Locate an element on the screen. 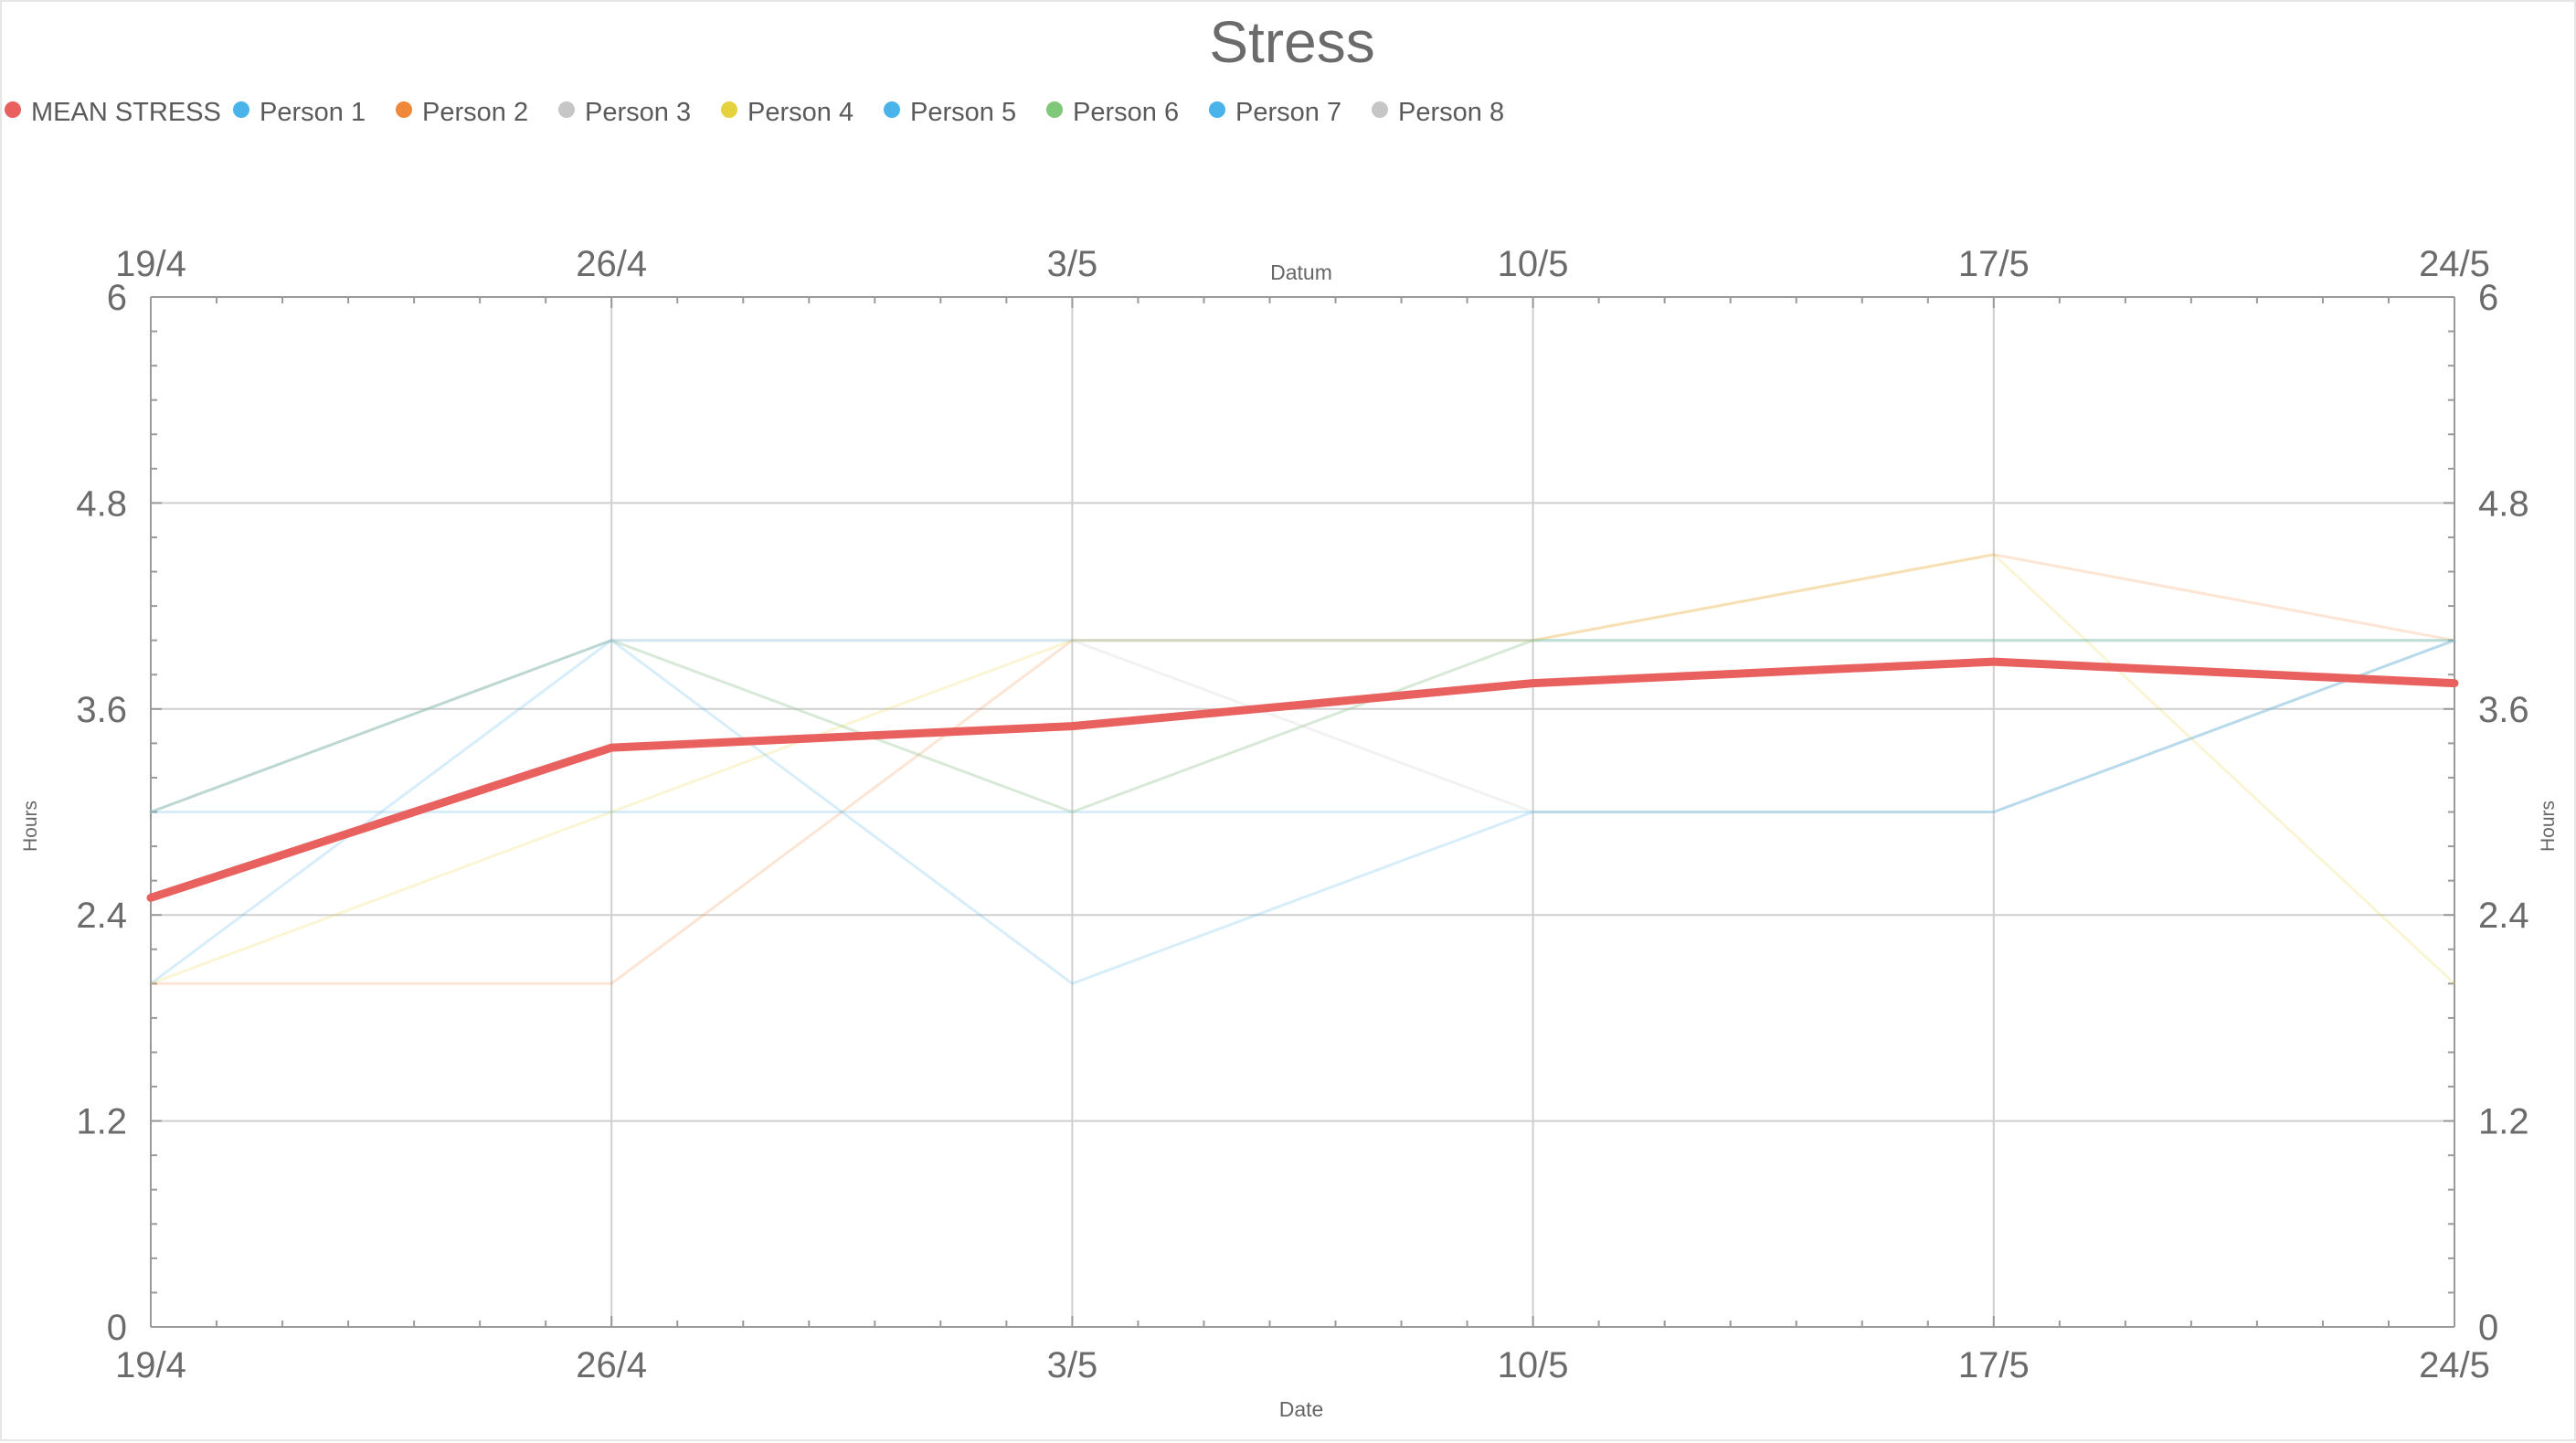 This screenshot has width=2576, height=1443. legend-item-person-6: Person 6 is located at coordinates (1112, 112).